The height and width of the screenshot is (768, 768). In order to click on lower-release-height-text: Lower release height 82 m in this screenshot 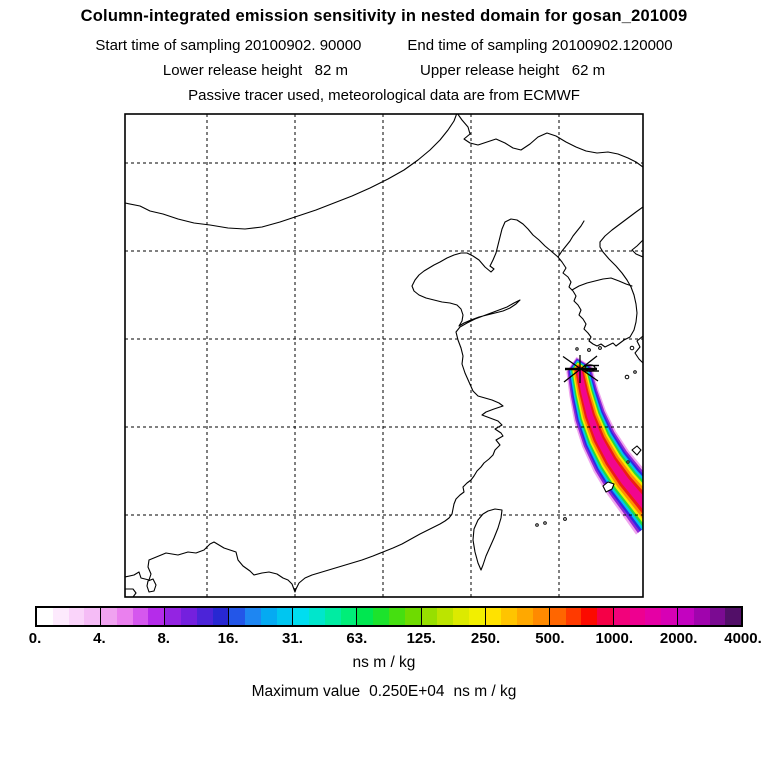, I will do `click(255, 70)`.